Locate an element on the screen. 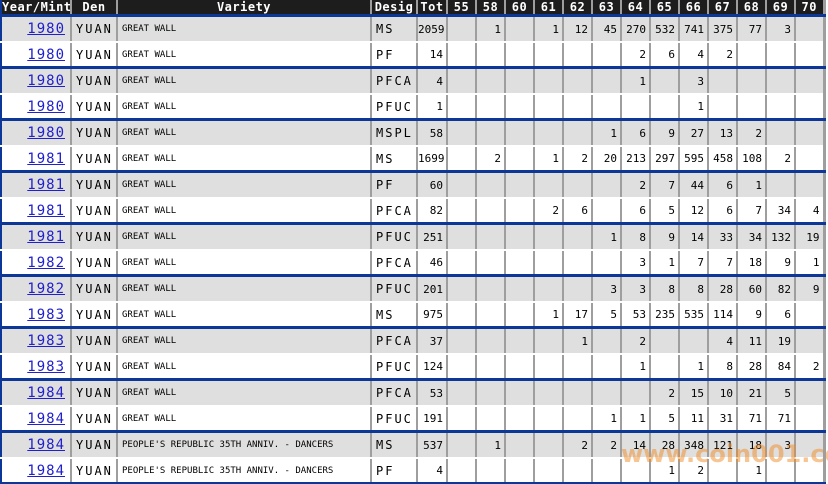 Image resolution: width=828 pixels, height=484 pixels. grade-66-cell: 44 is located at coordinates (694, 185).